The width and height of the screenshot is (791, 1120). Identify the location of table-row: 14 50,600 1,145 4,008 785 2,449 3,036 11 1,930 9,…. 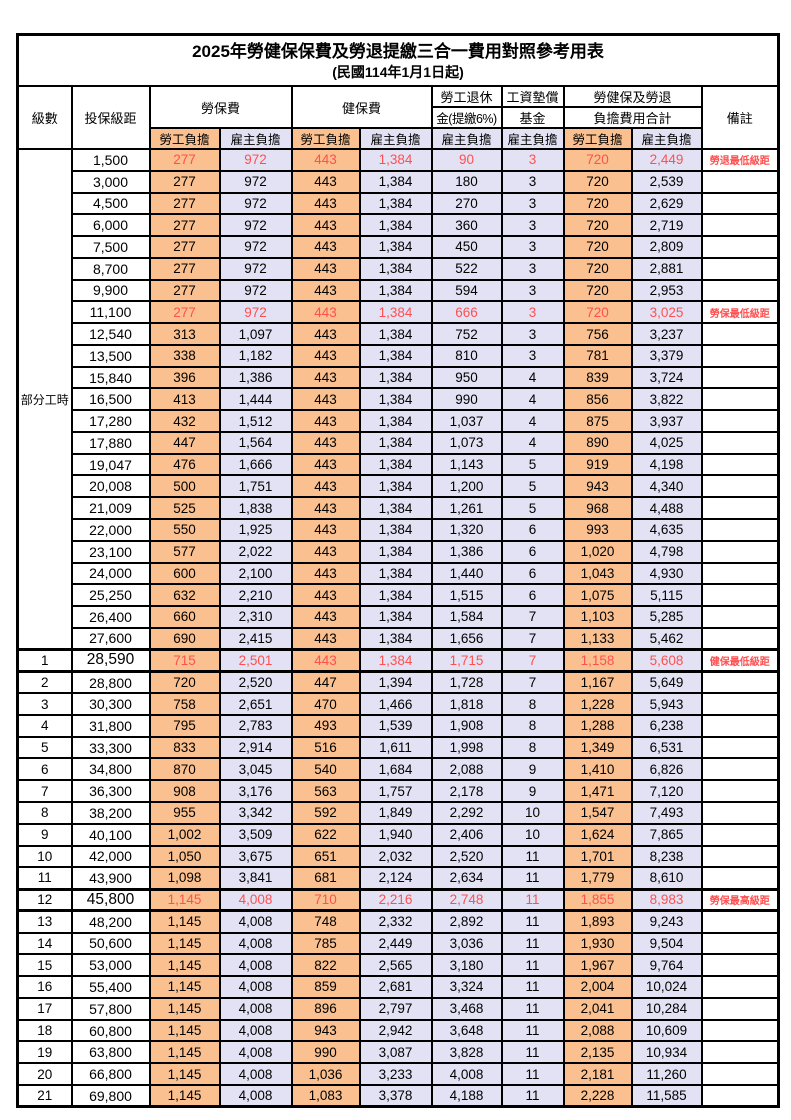
(398, 943).